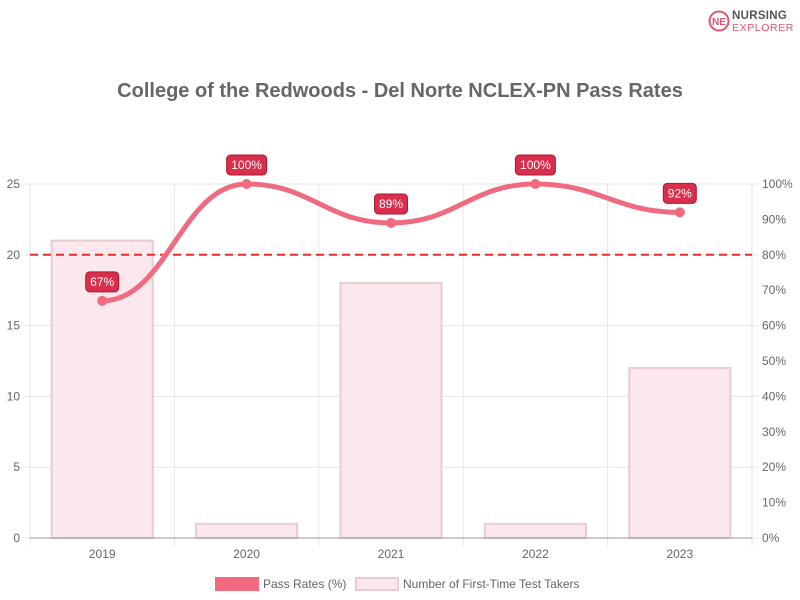 The image size is (800, 600). What do you see at coordinates (377, 584) in the screenshot?
I see `legend-swatch-test-takers` at bounding box center [377, 584].